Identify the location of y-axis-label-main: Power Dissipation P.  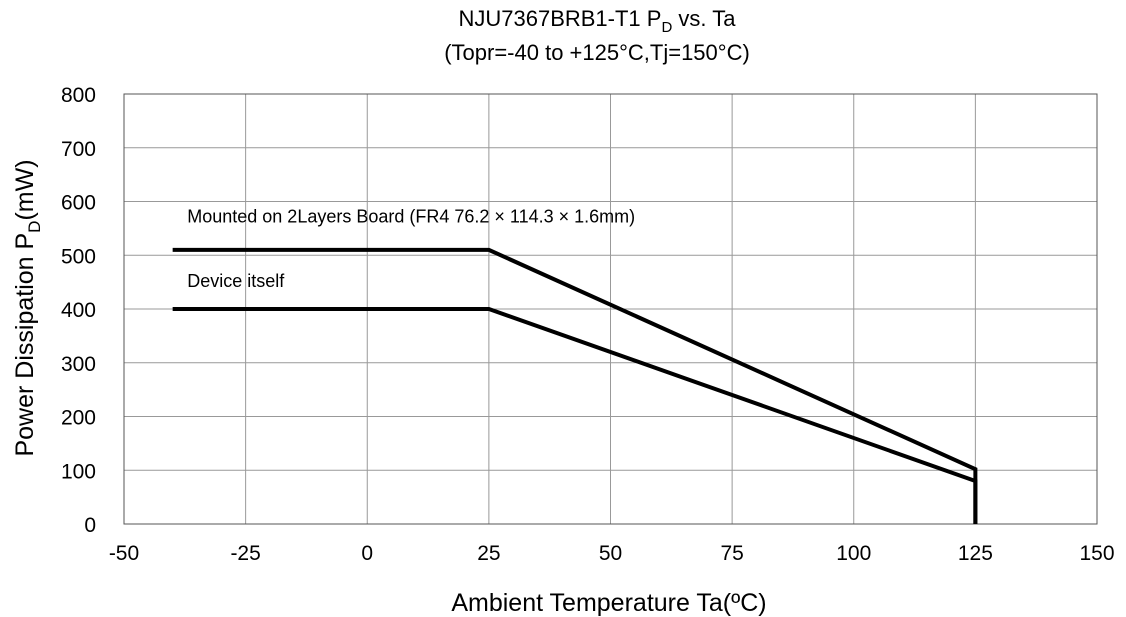
(25, 345).